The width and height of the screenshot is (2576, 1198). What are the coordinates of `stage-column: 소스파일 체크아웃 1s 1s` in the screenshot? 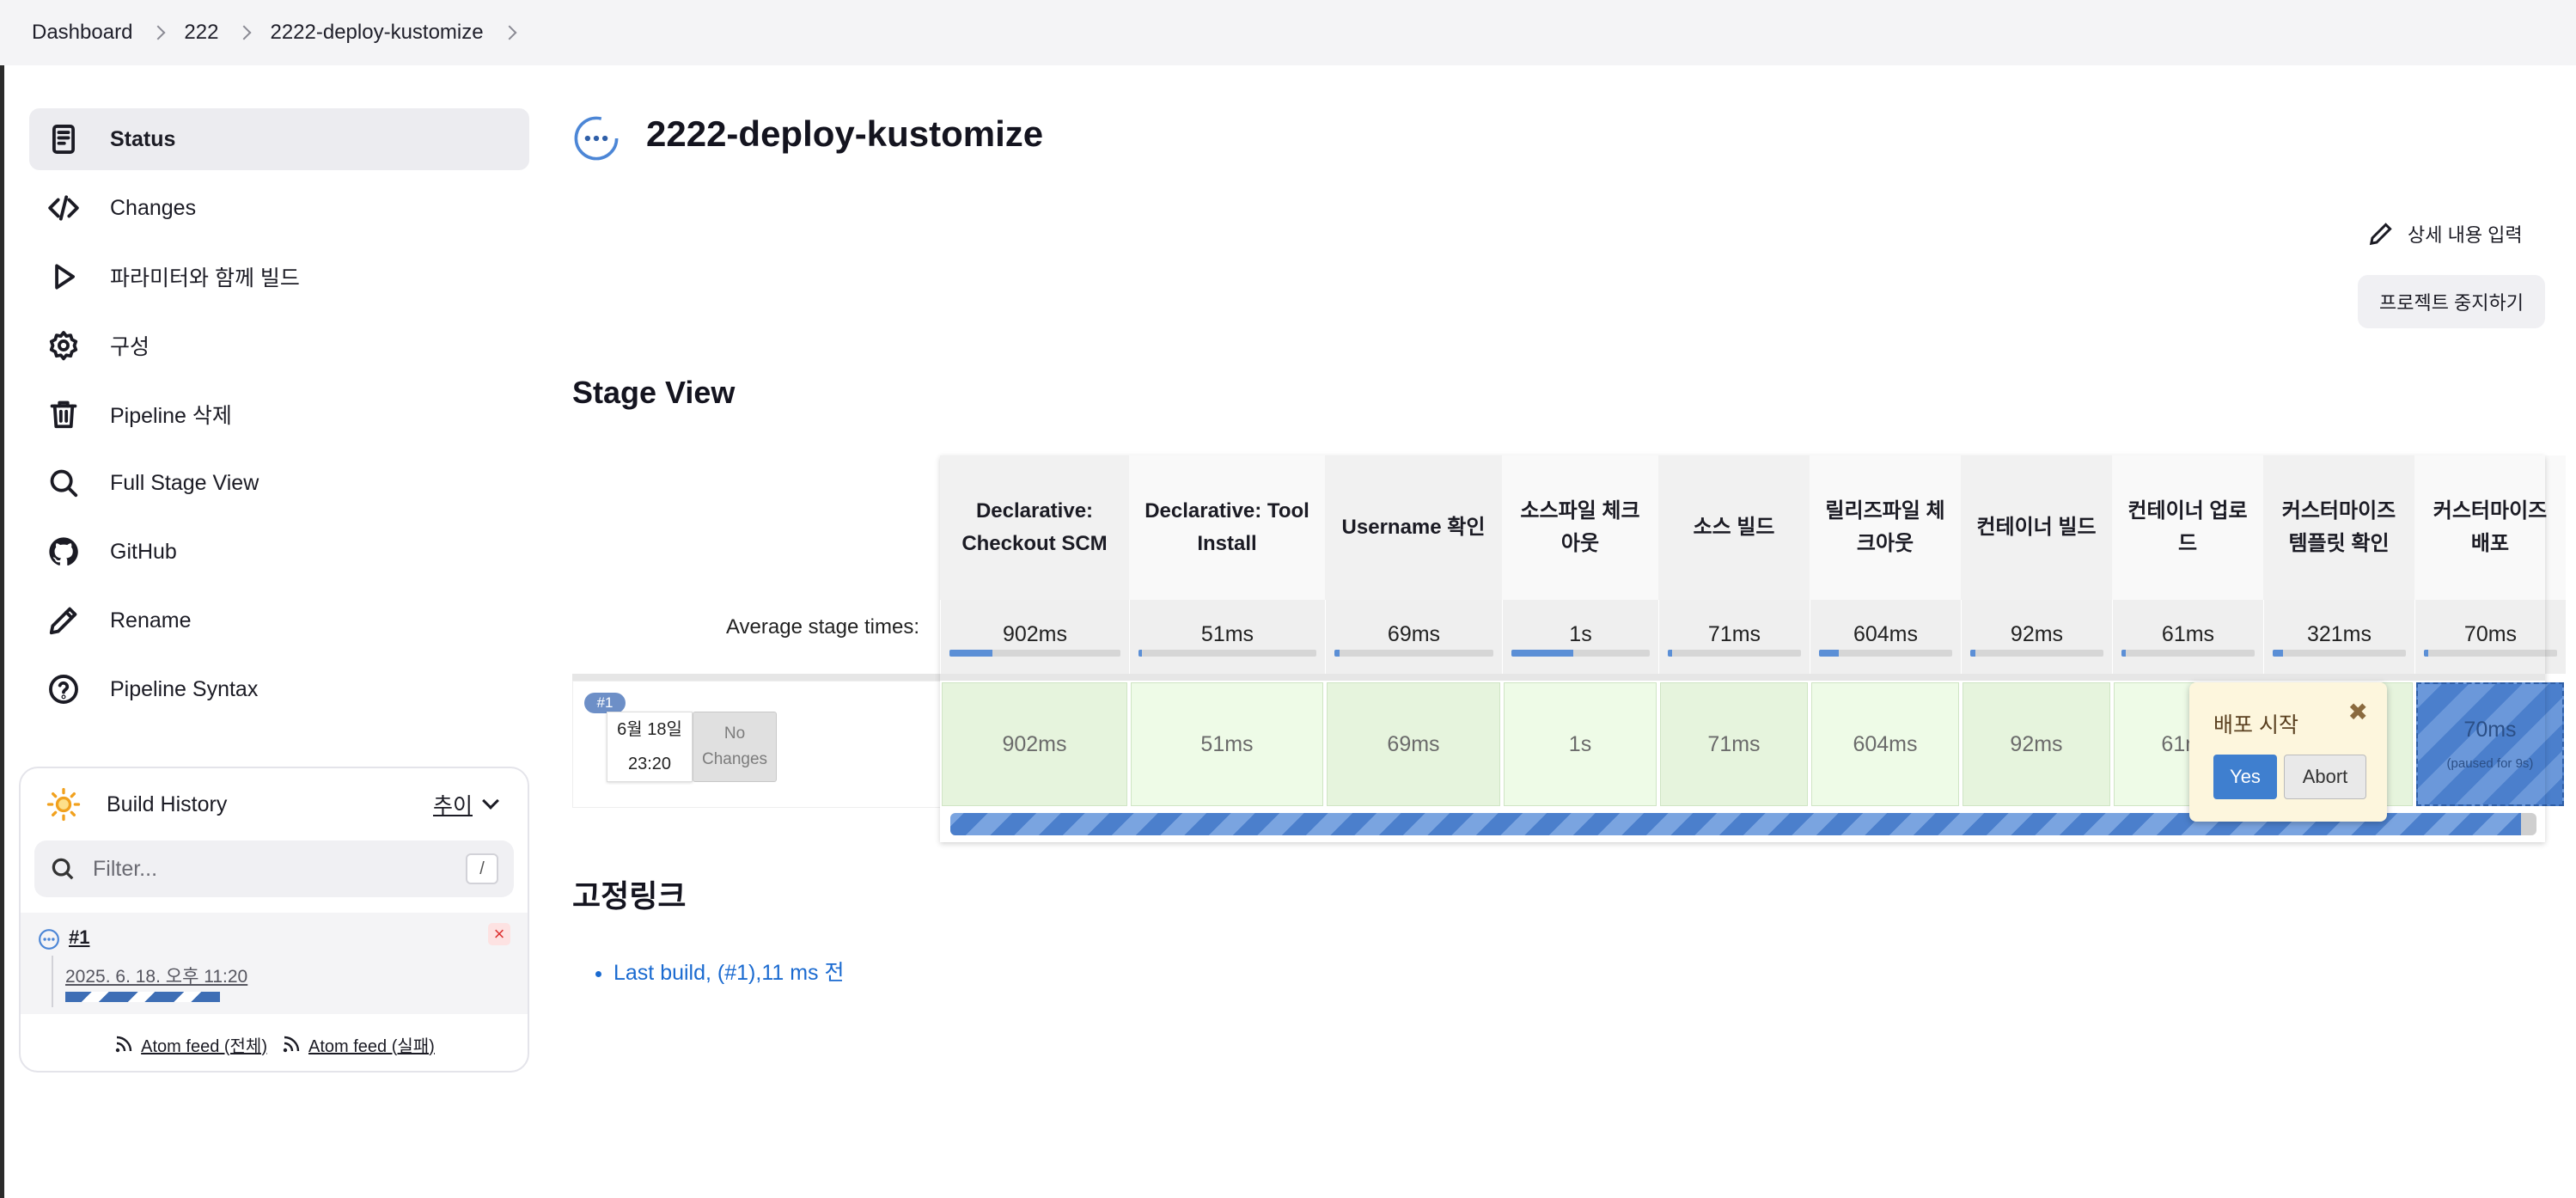 It's located at (1580, 635).